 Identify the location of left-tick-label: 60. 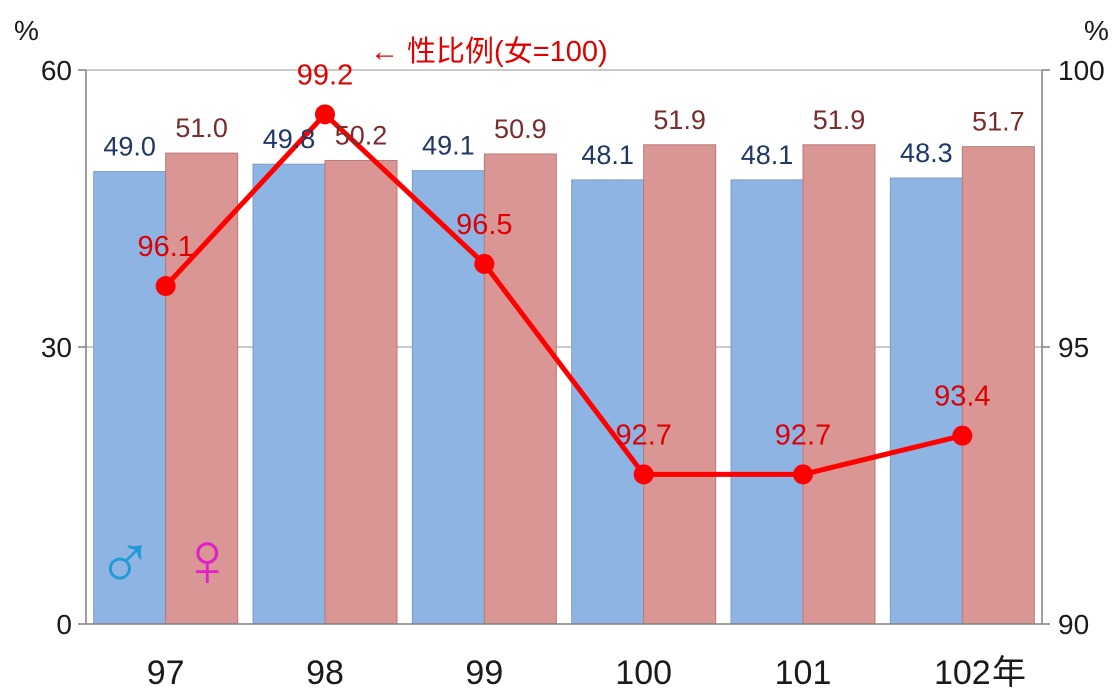
(56, 70).